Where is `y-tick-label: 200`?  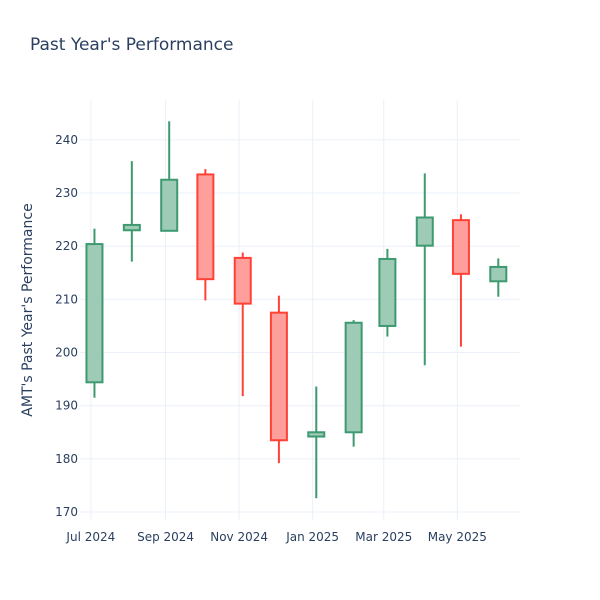 y-tick-label: 200 is located at coordinates (66, 353).